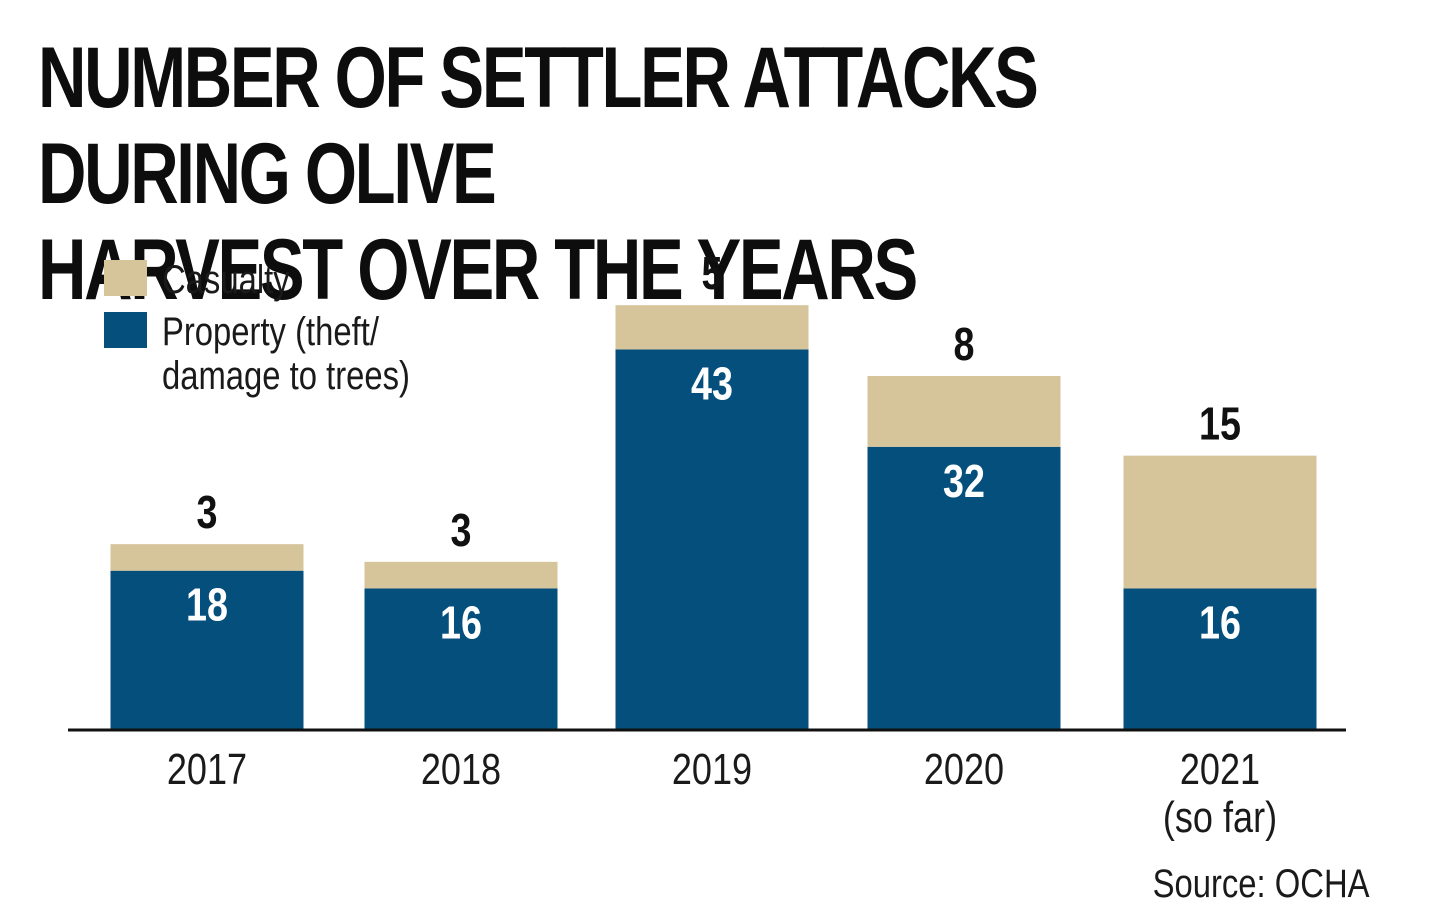  I want to click on data-label-property-2021: 16, so click(1220, 622).